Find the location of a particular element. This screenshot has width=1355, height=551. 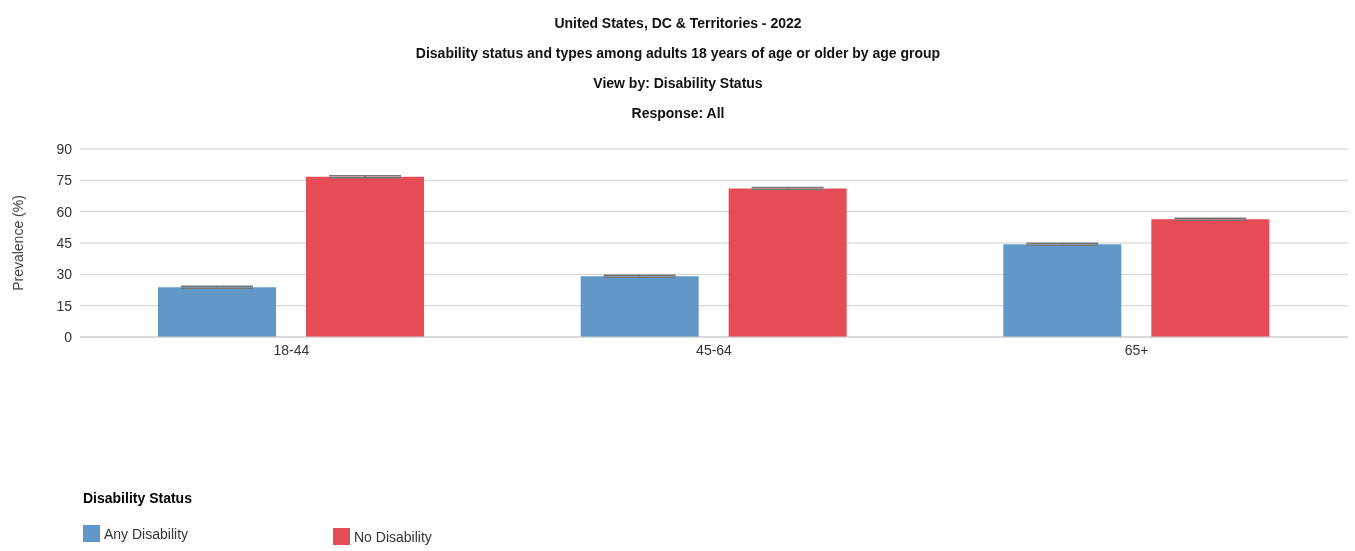

chart-title: United States, DC & Territories - 2022 is located at coordinates (678, 23).